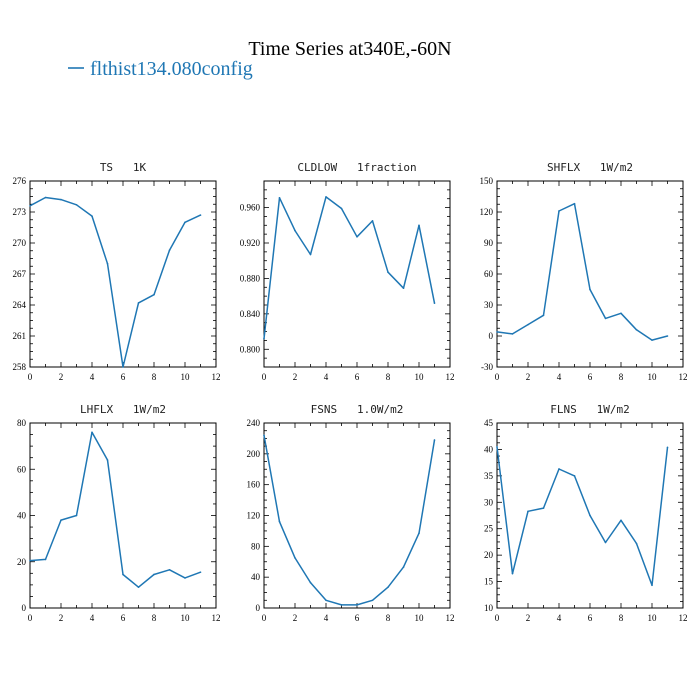 The height and width of the screenshot is (700, 700). Describe the element at coordinates (250, 278) in the screenshot. I see `y-tick-label: 0.880` at that location.